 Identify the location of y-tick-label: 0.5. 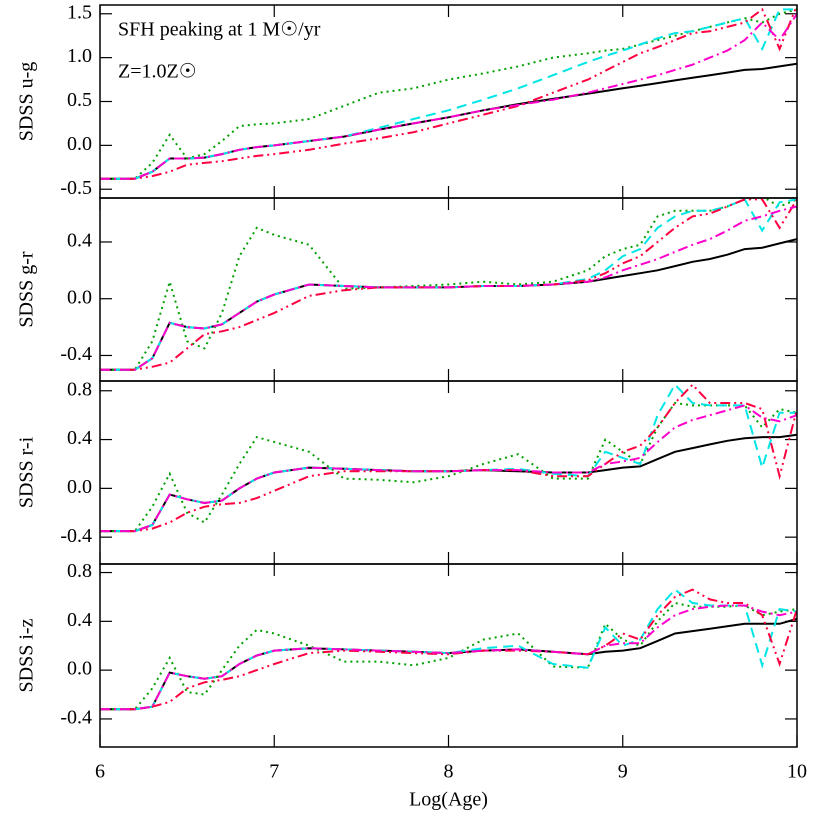
(79, 100).